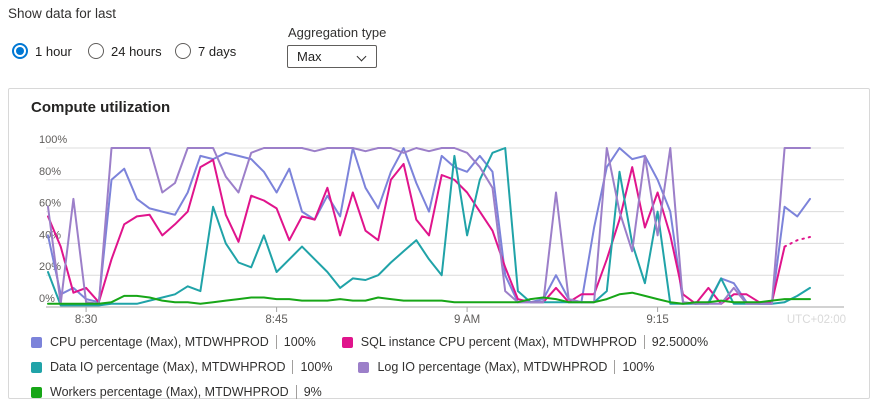 The height and width of the screenshot is (405, 880). I want to click on radio-label: 7 days, so click(217, 51).